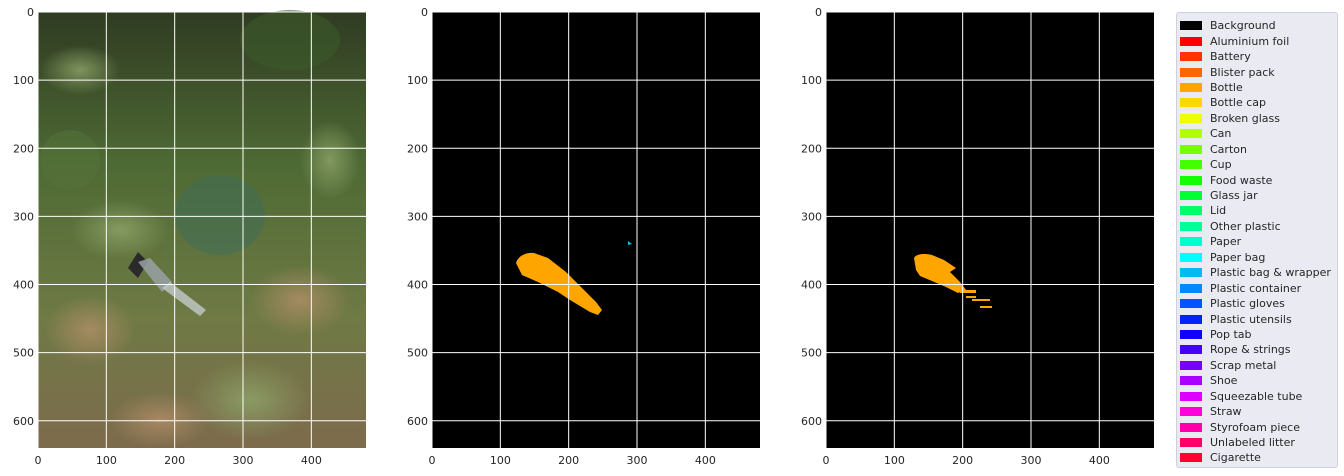  I want to click on legend-entry: Squeezable tube, so click(1258, 396).